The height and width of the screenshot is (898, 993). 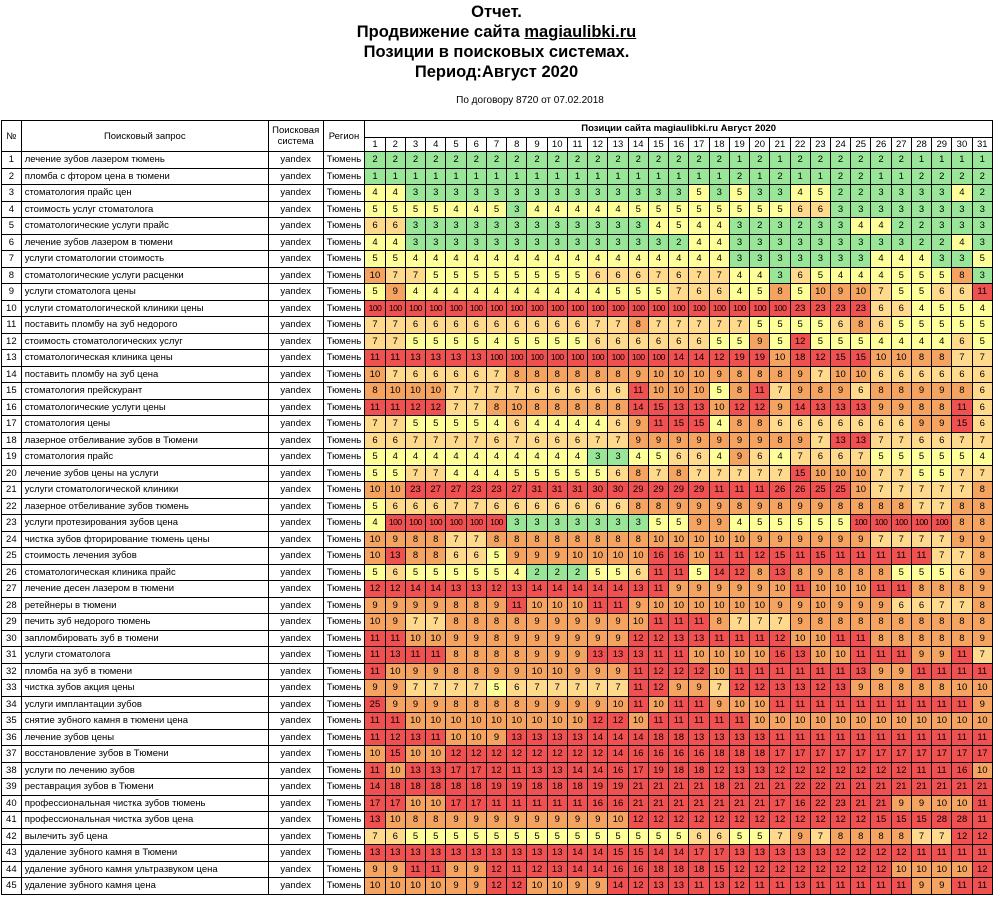 What do you see at coordinates (144, 193) in the screenshot?
I see `query-cell: стоматология прайс цен` at bounding box center [144, 193].